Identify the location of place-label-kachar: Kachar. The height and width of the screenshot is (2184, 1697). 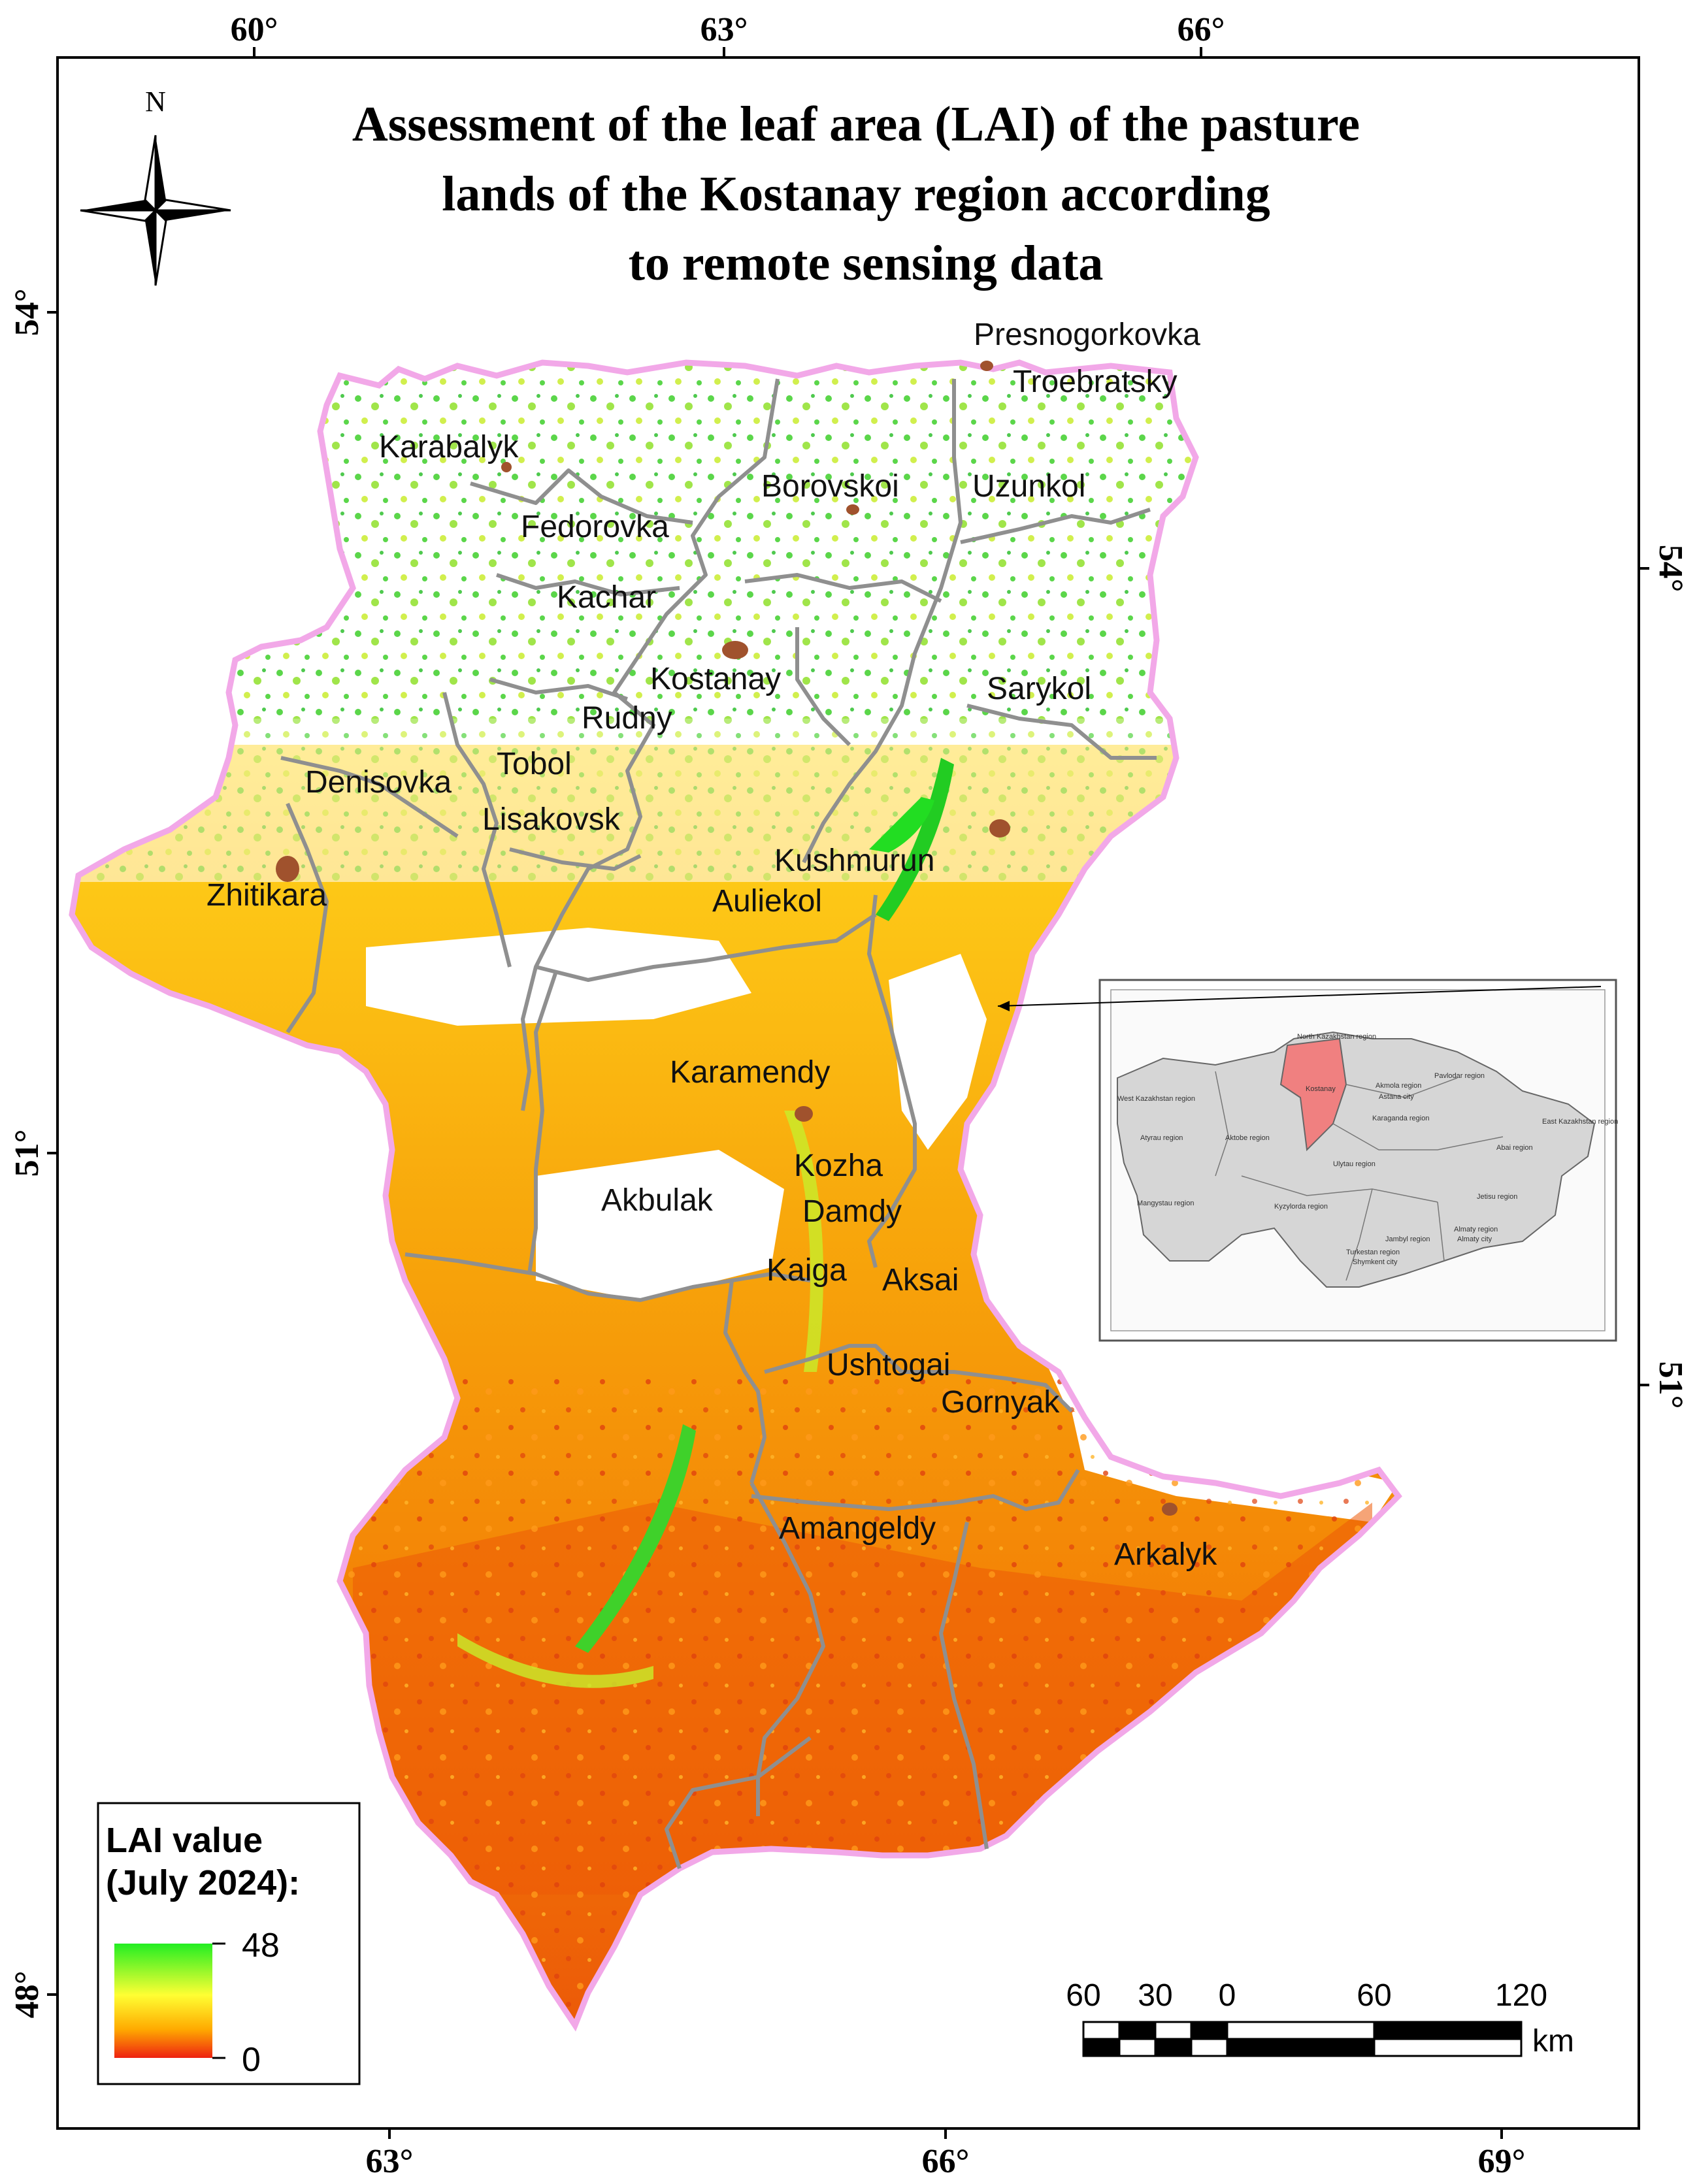
(606, 597).